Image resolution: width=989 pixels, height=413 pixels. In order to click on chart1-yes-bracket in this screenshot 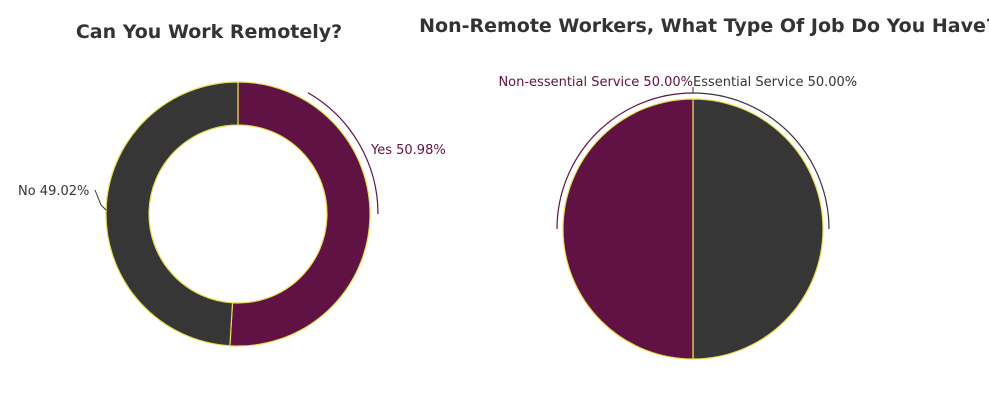, I will do `click(343, 153)`.